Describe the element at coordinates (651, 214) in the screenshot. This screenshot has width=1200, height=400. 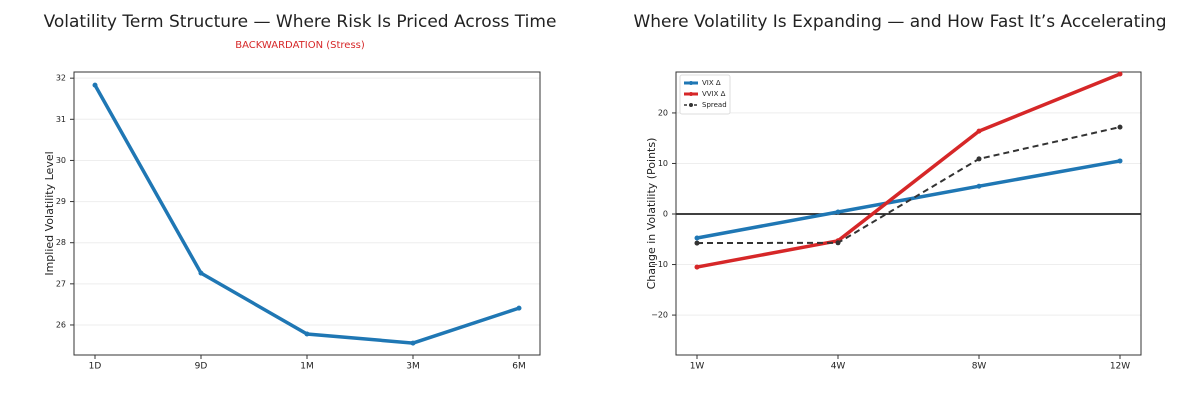
I see `y-axis-label: Change in Volatility (Points)` at that location.